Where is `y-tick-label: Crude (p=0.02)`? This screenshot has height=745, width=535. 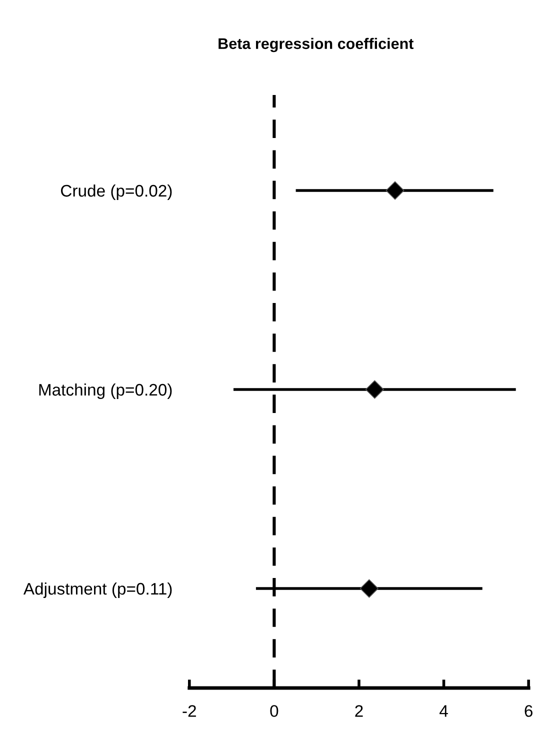
y-tick-label: Crude (p=0.02) is located at coordinates (116, 192).